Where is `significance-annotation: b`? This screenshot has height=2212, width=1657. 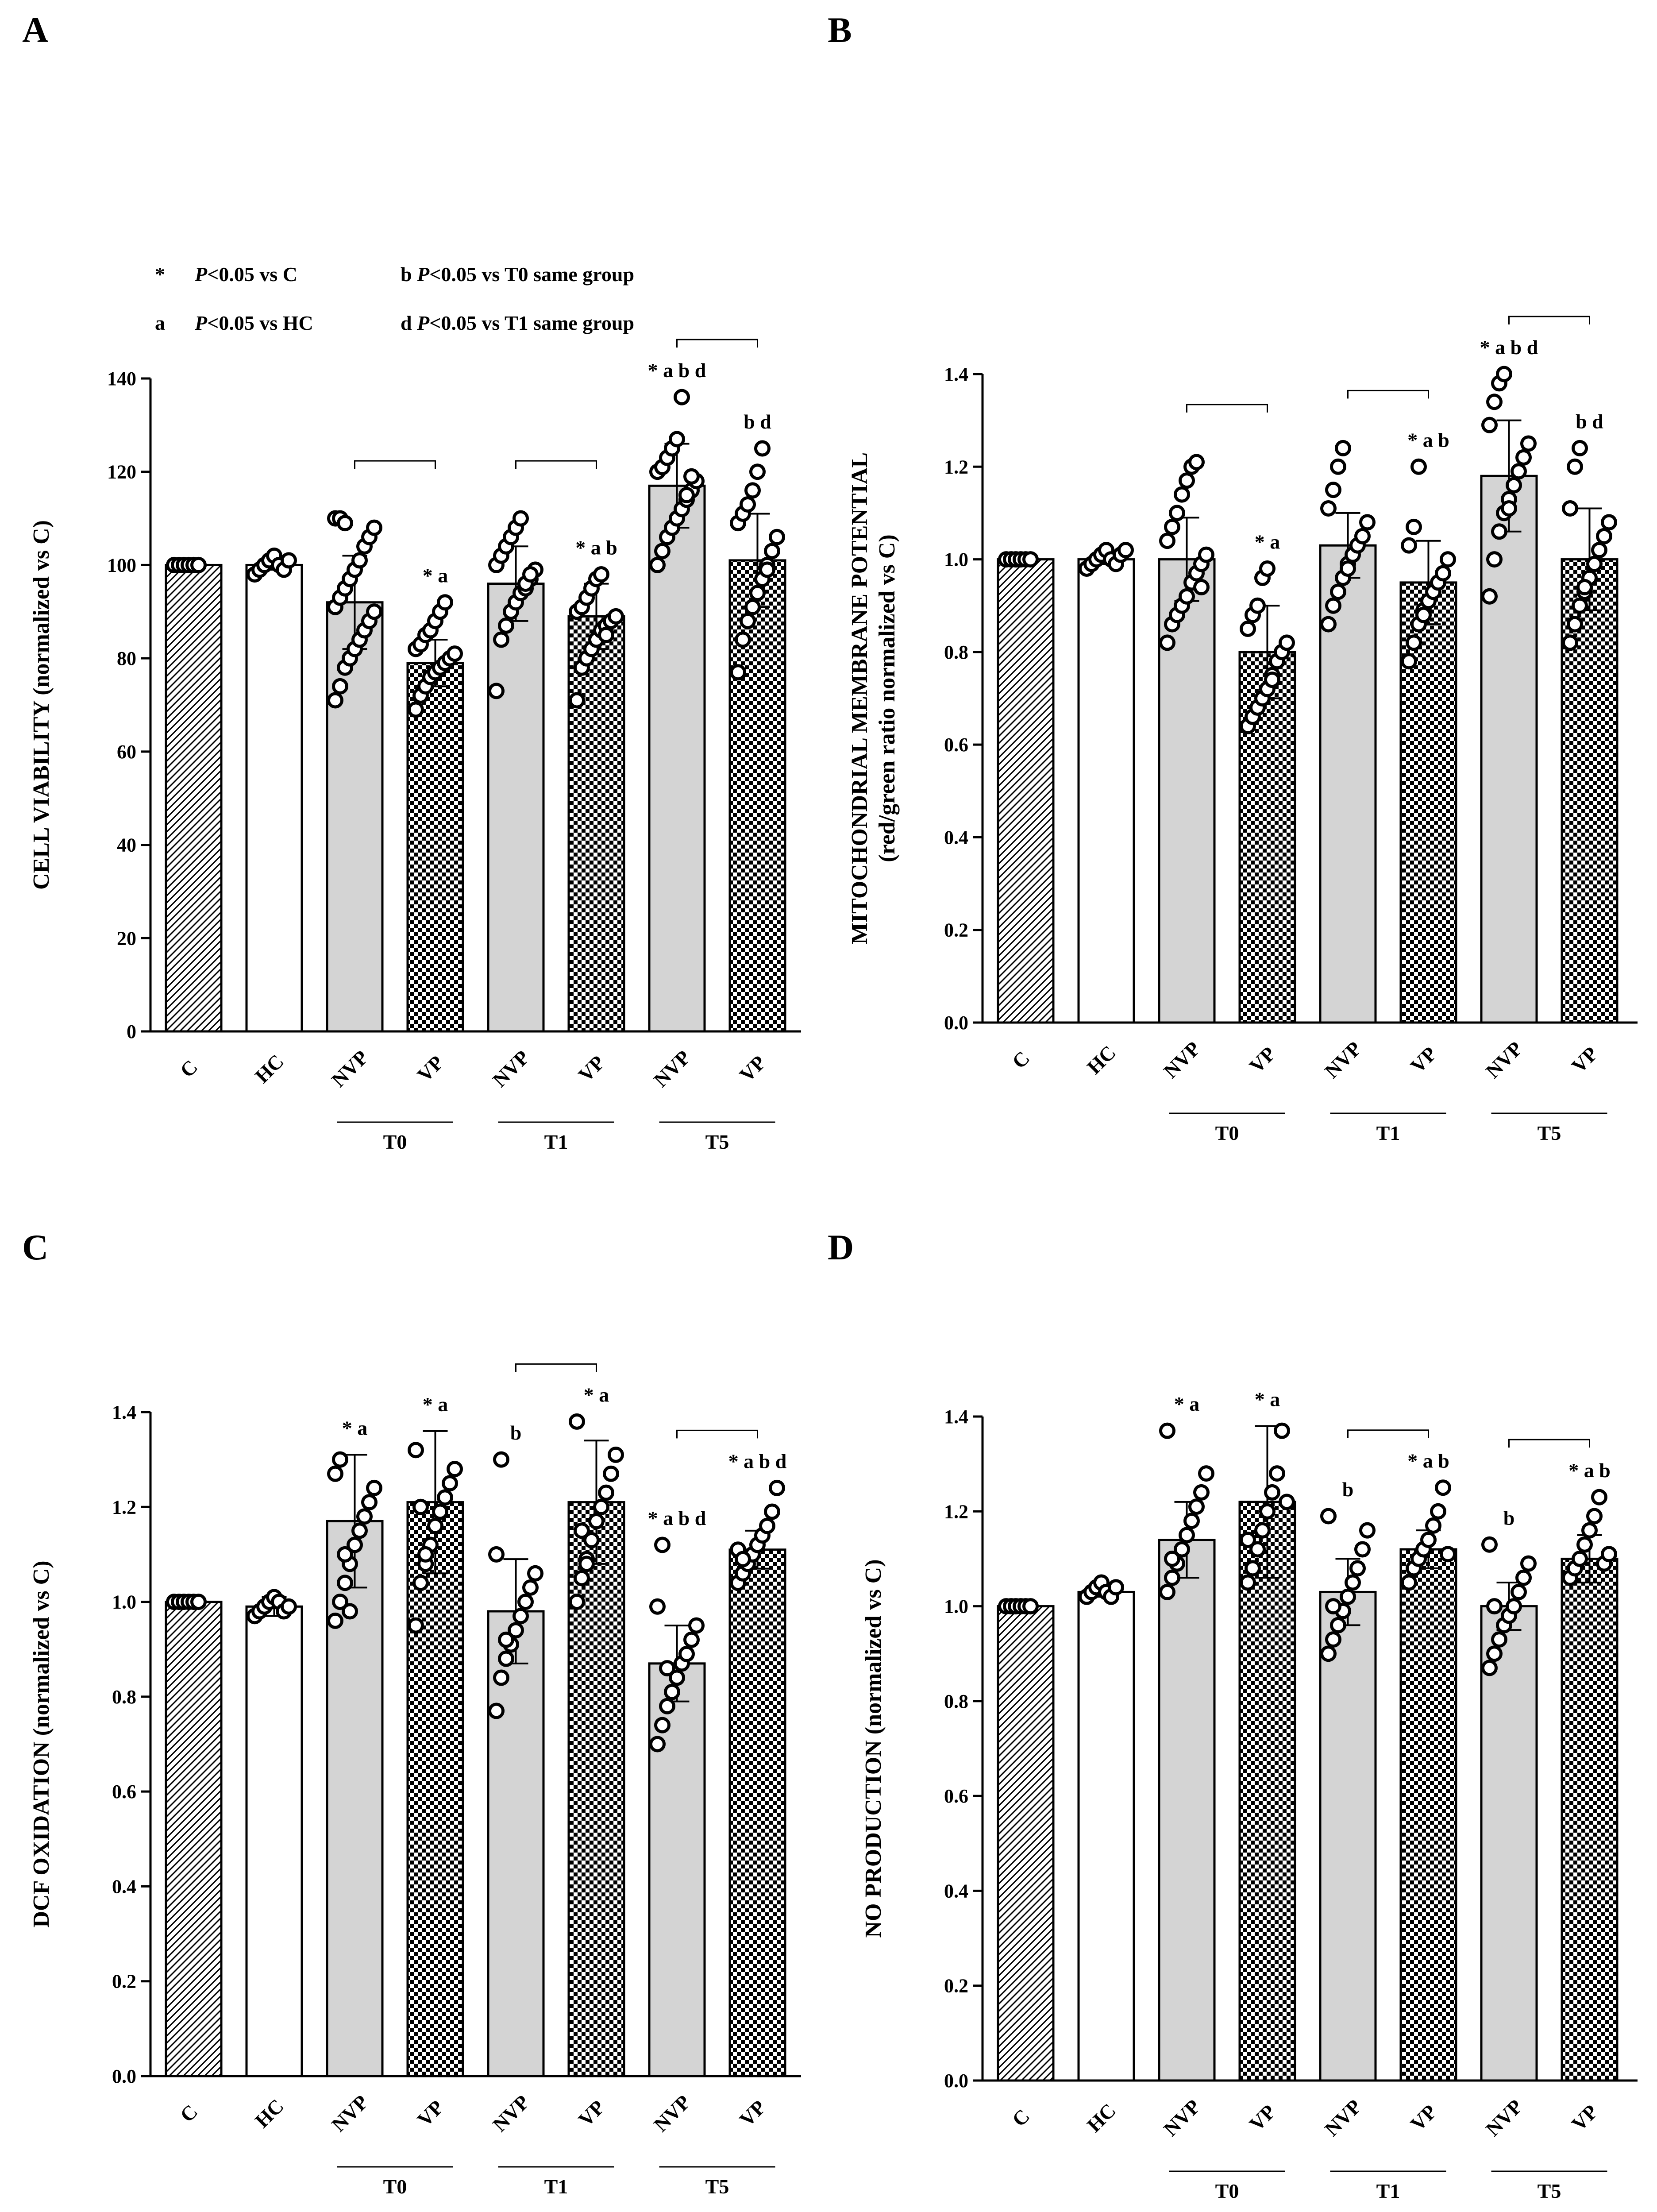
significance-annotation: b is located at coordinates (516, 1432).